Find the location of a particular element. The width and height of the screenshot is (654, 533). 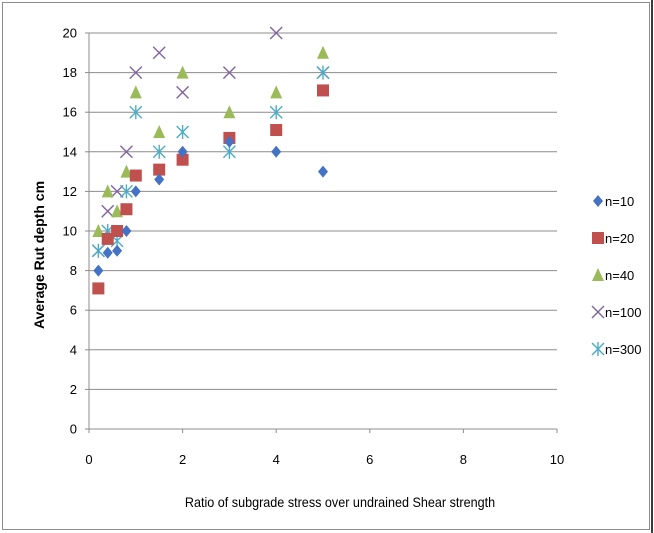

y-tick-label: 0 is located at coordinates (73, 429).